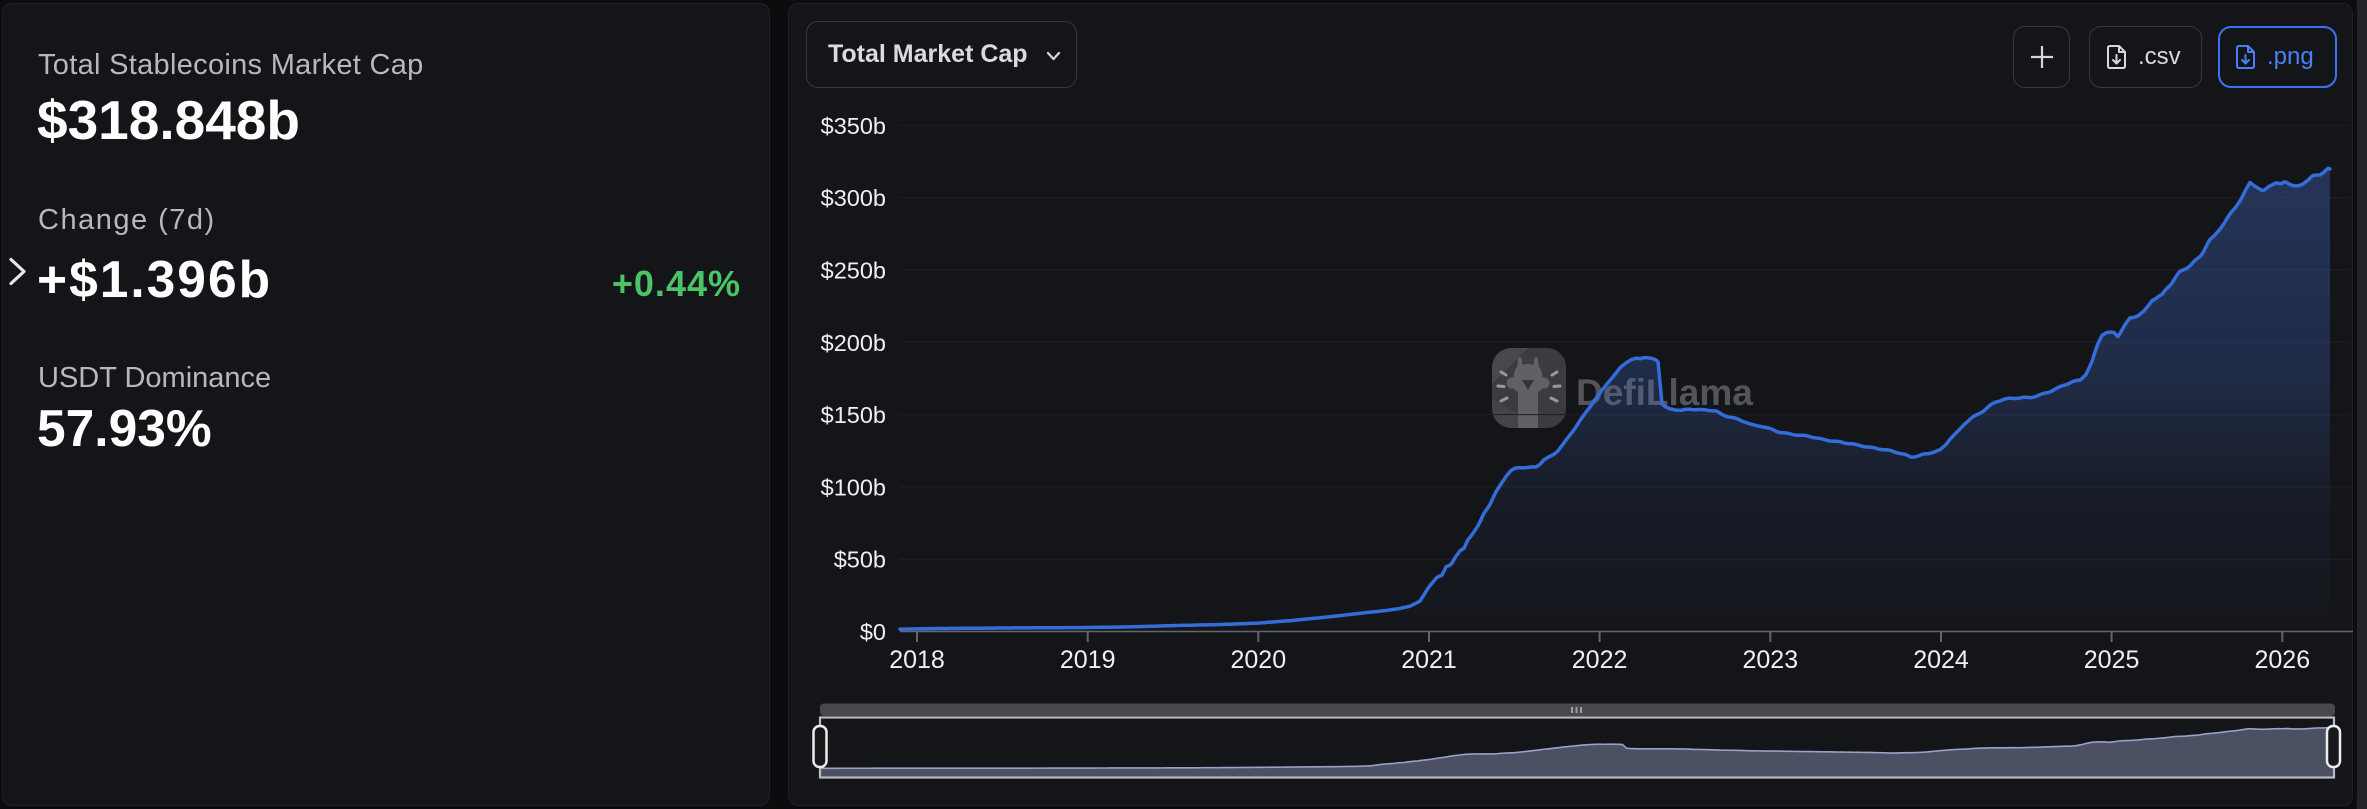 Image resolution: width=2367 pixels, height=809 pixels. What do you see at coordinates (1088, 660) in the screenshot?
I see `svg-text: 2019` at bounding box center [1088, 660].